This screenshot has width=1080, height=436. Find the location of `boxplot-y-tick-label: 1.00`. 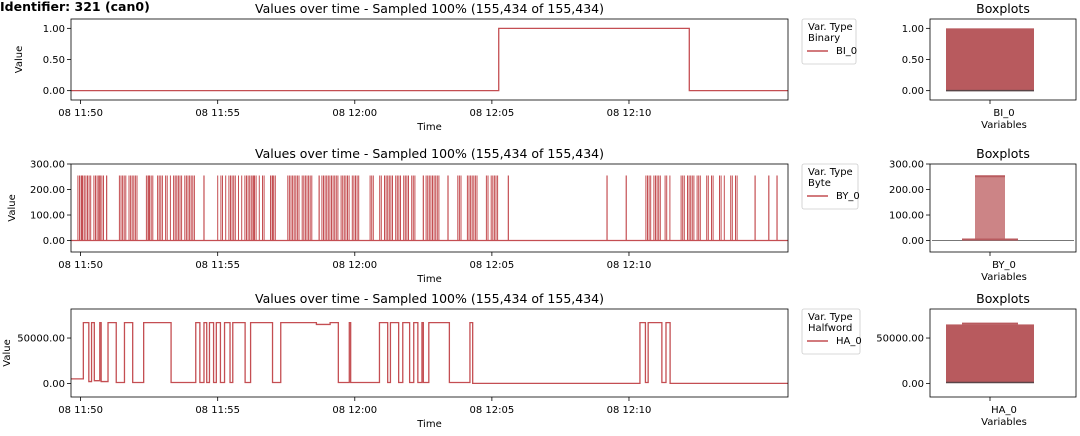

boxplot-y-tick-label: 1.00 is located at coordinates (913, 29).